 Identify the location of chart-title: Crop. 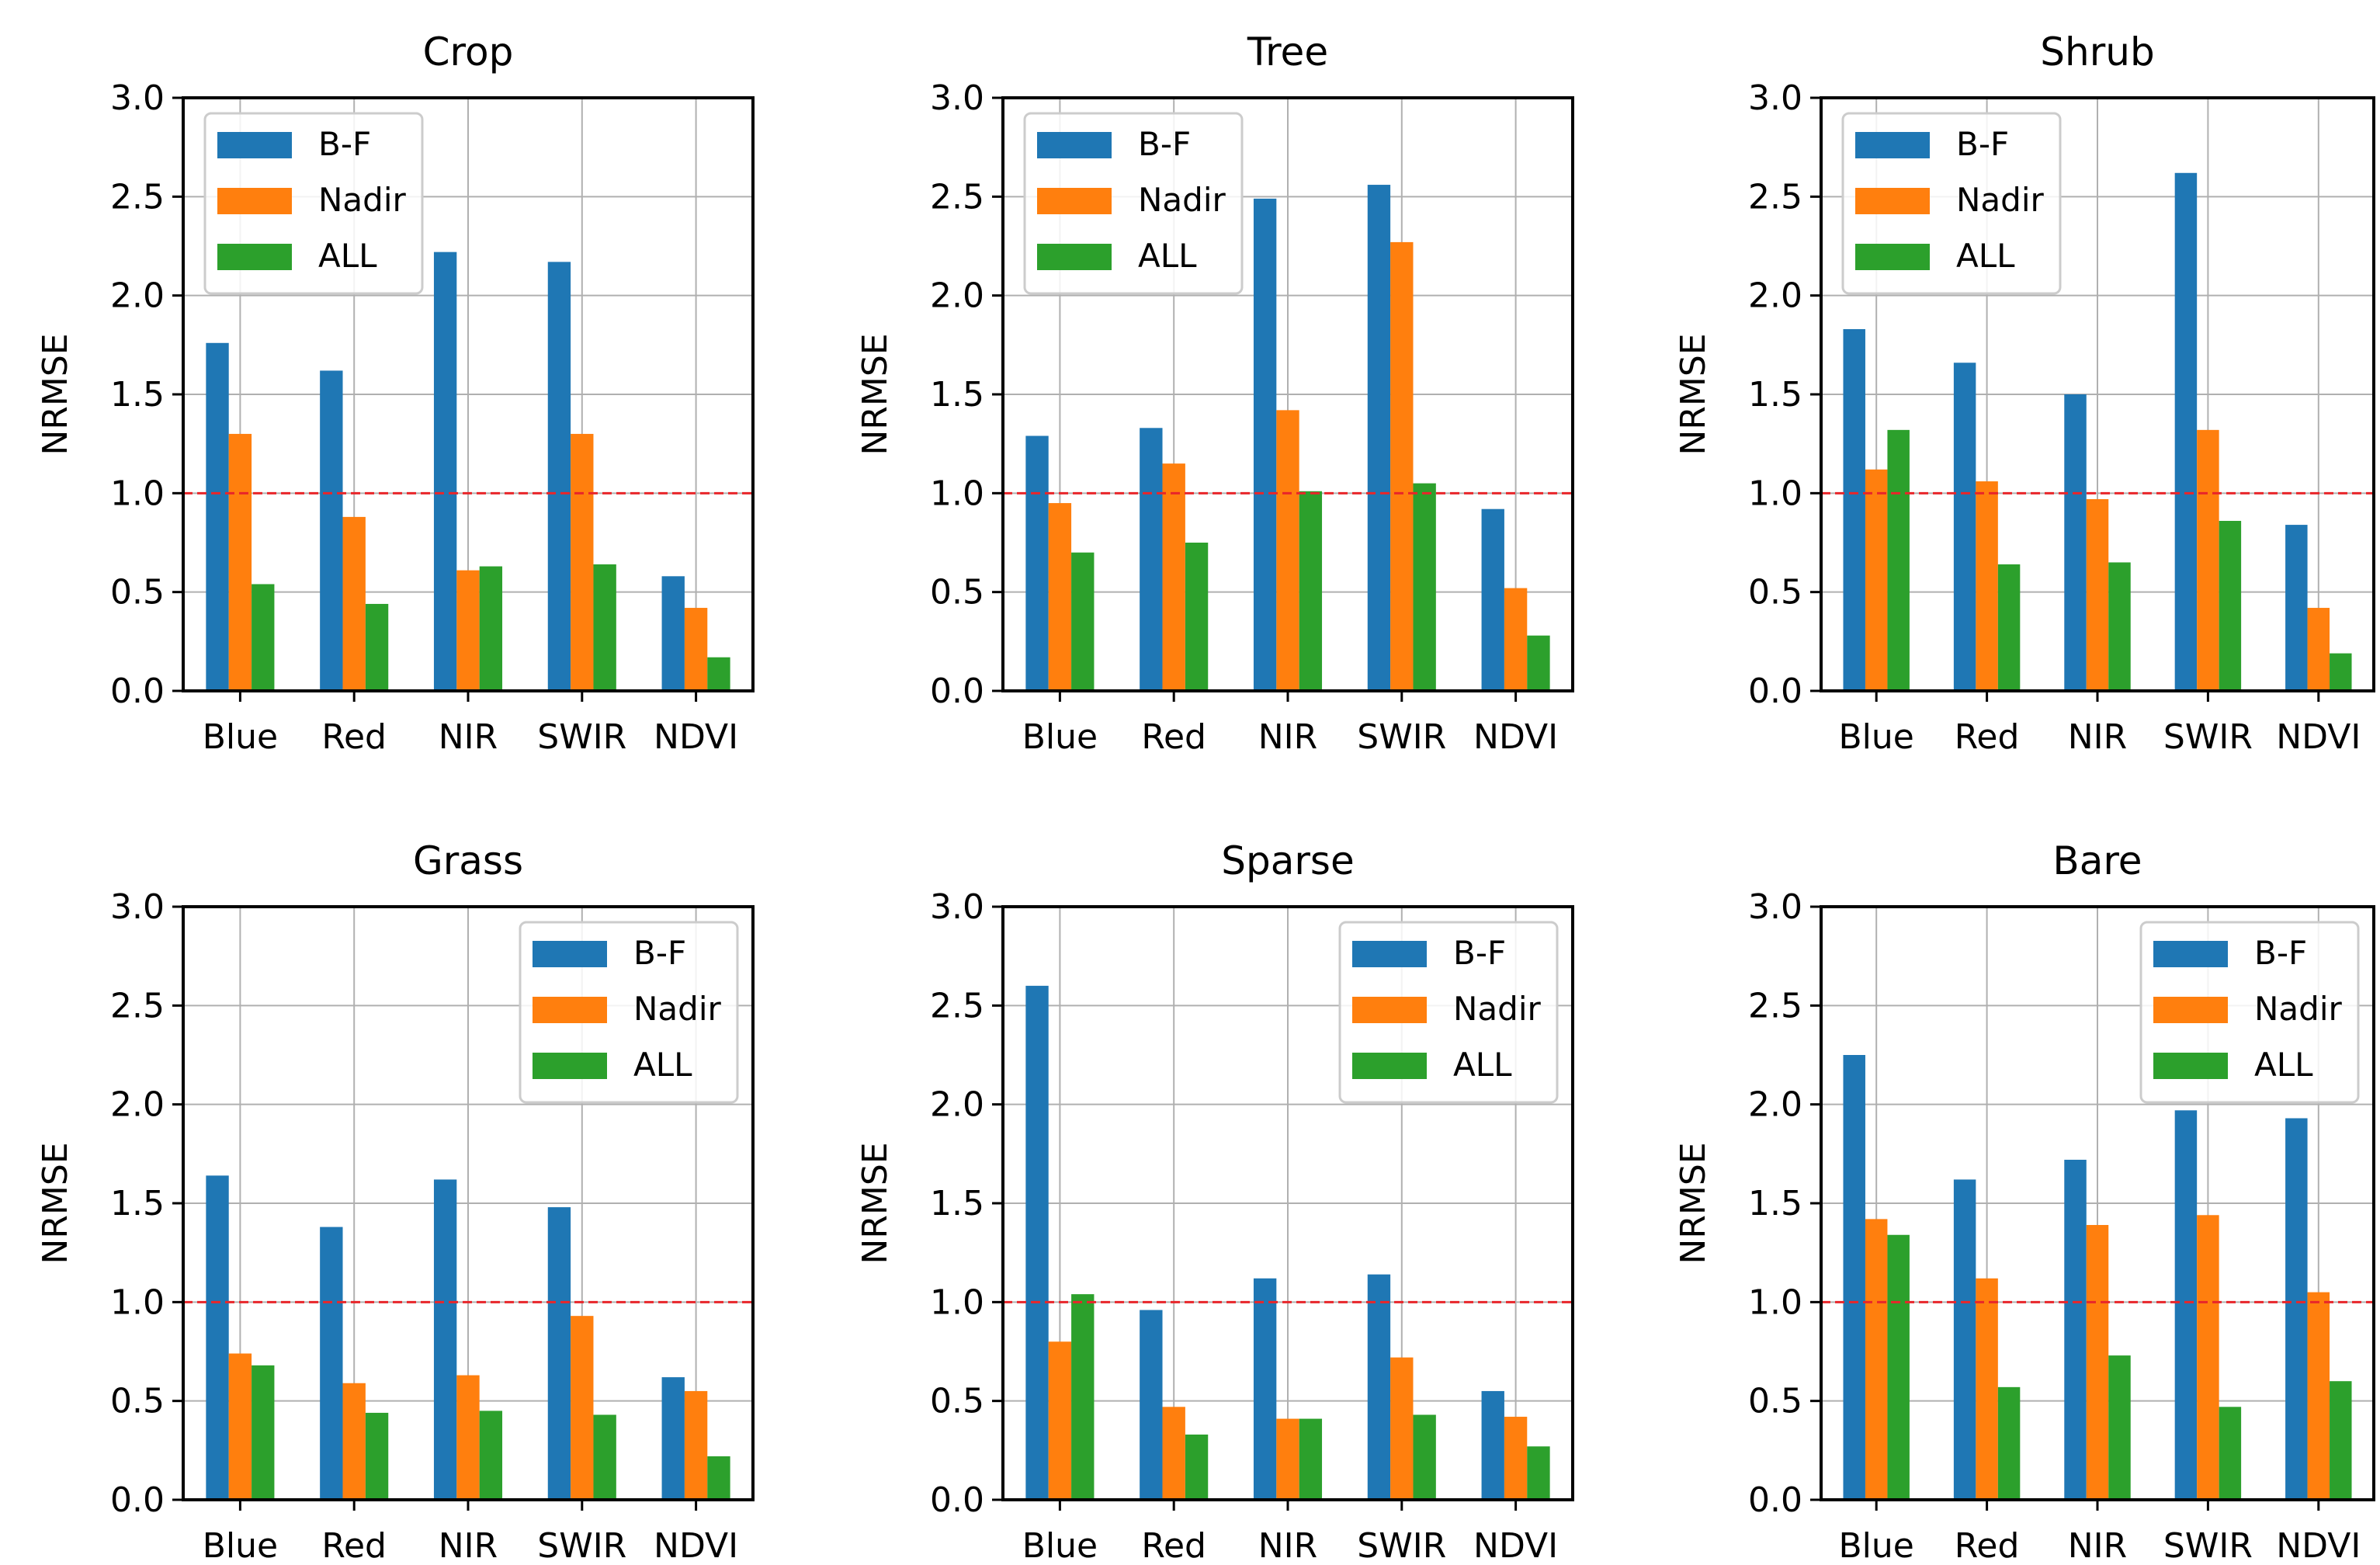
(469, 52).